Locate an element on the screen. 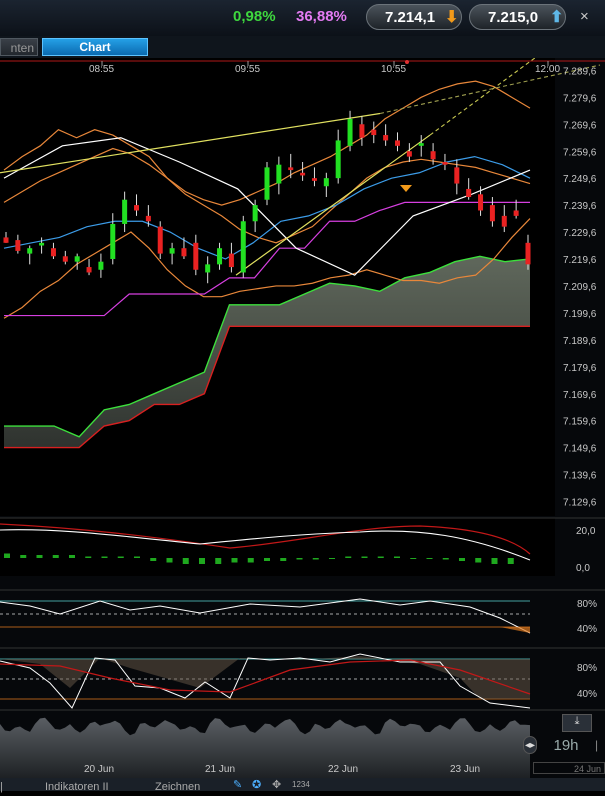 The width and height of the screenshot is (605, 796). tenkan-line is located at coordinates (267, 207).